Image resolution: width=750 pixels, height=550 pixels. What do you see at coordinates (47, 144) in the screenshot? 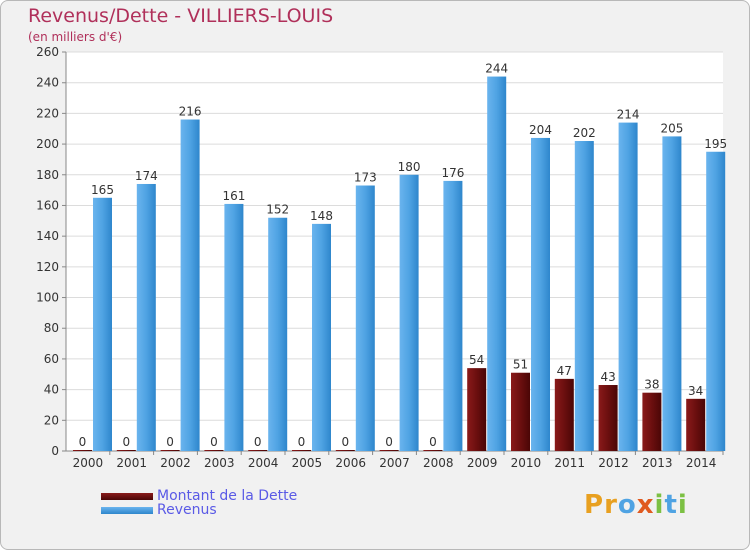
I see `y-tick-label: 200` at bounding box center [47, 144].